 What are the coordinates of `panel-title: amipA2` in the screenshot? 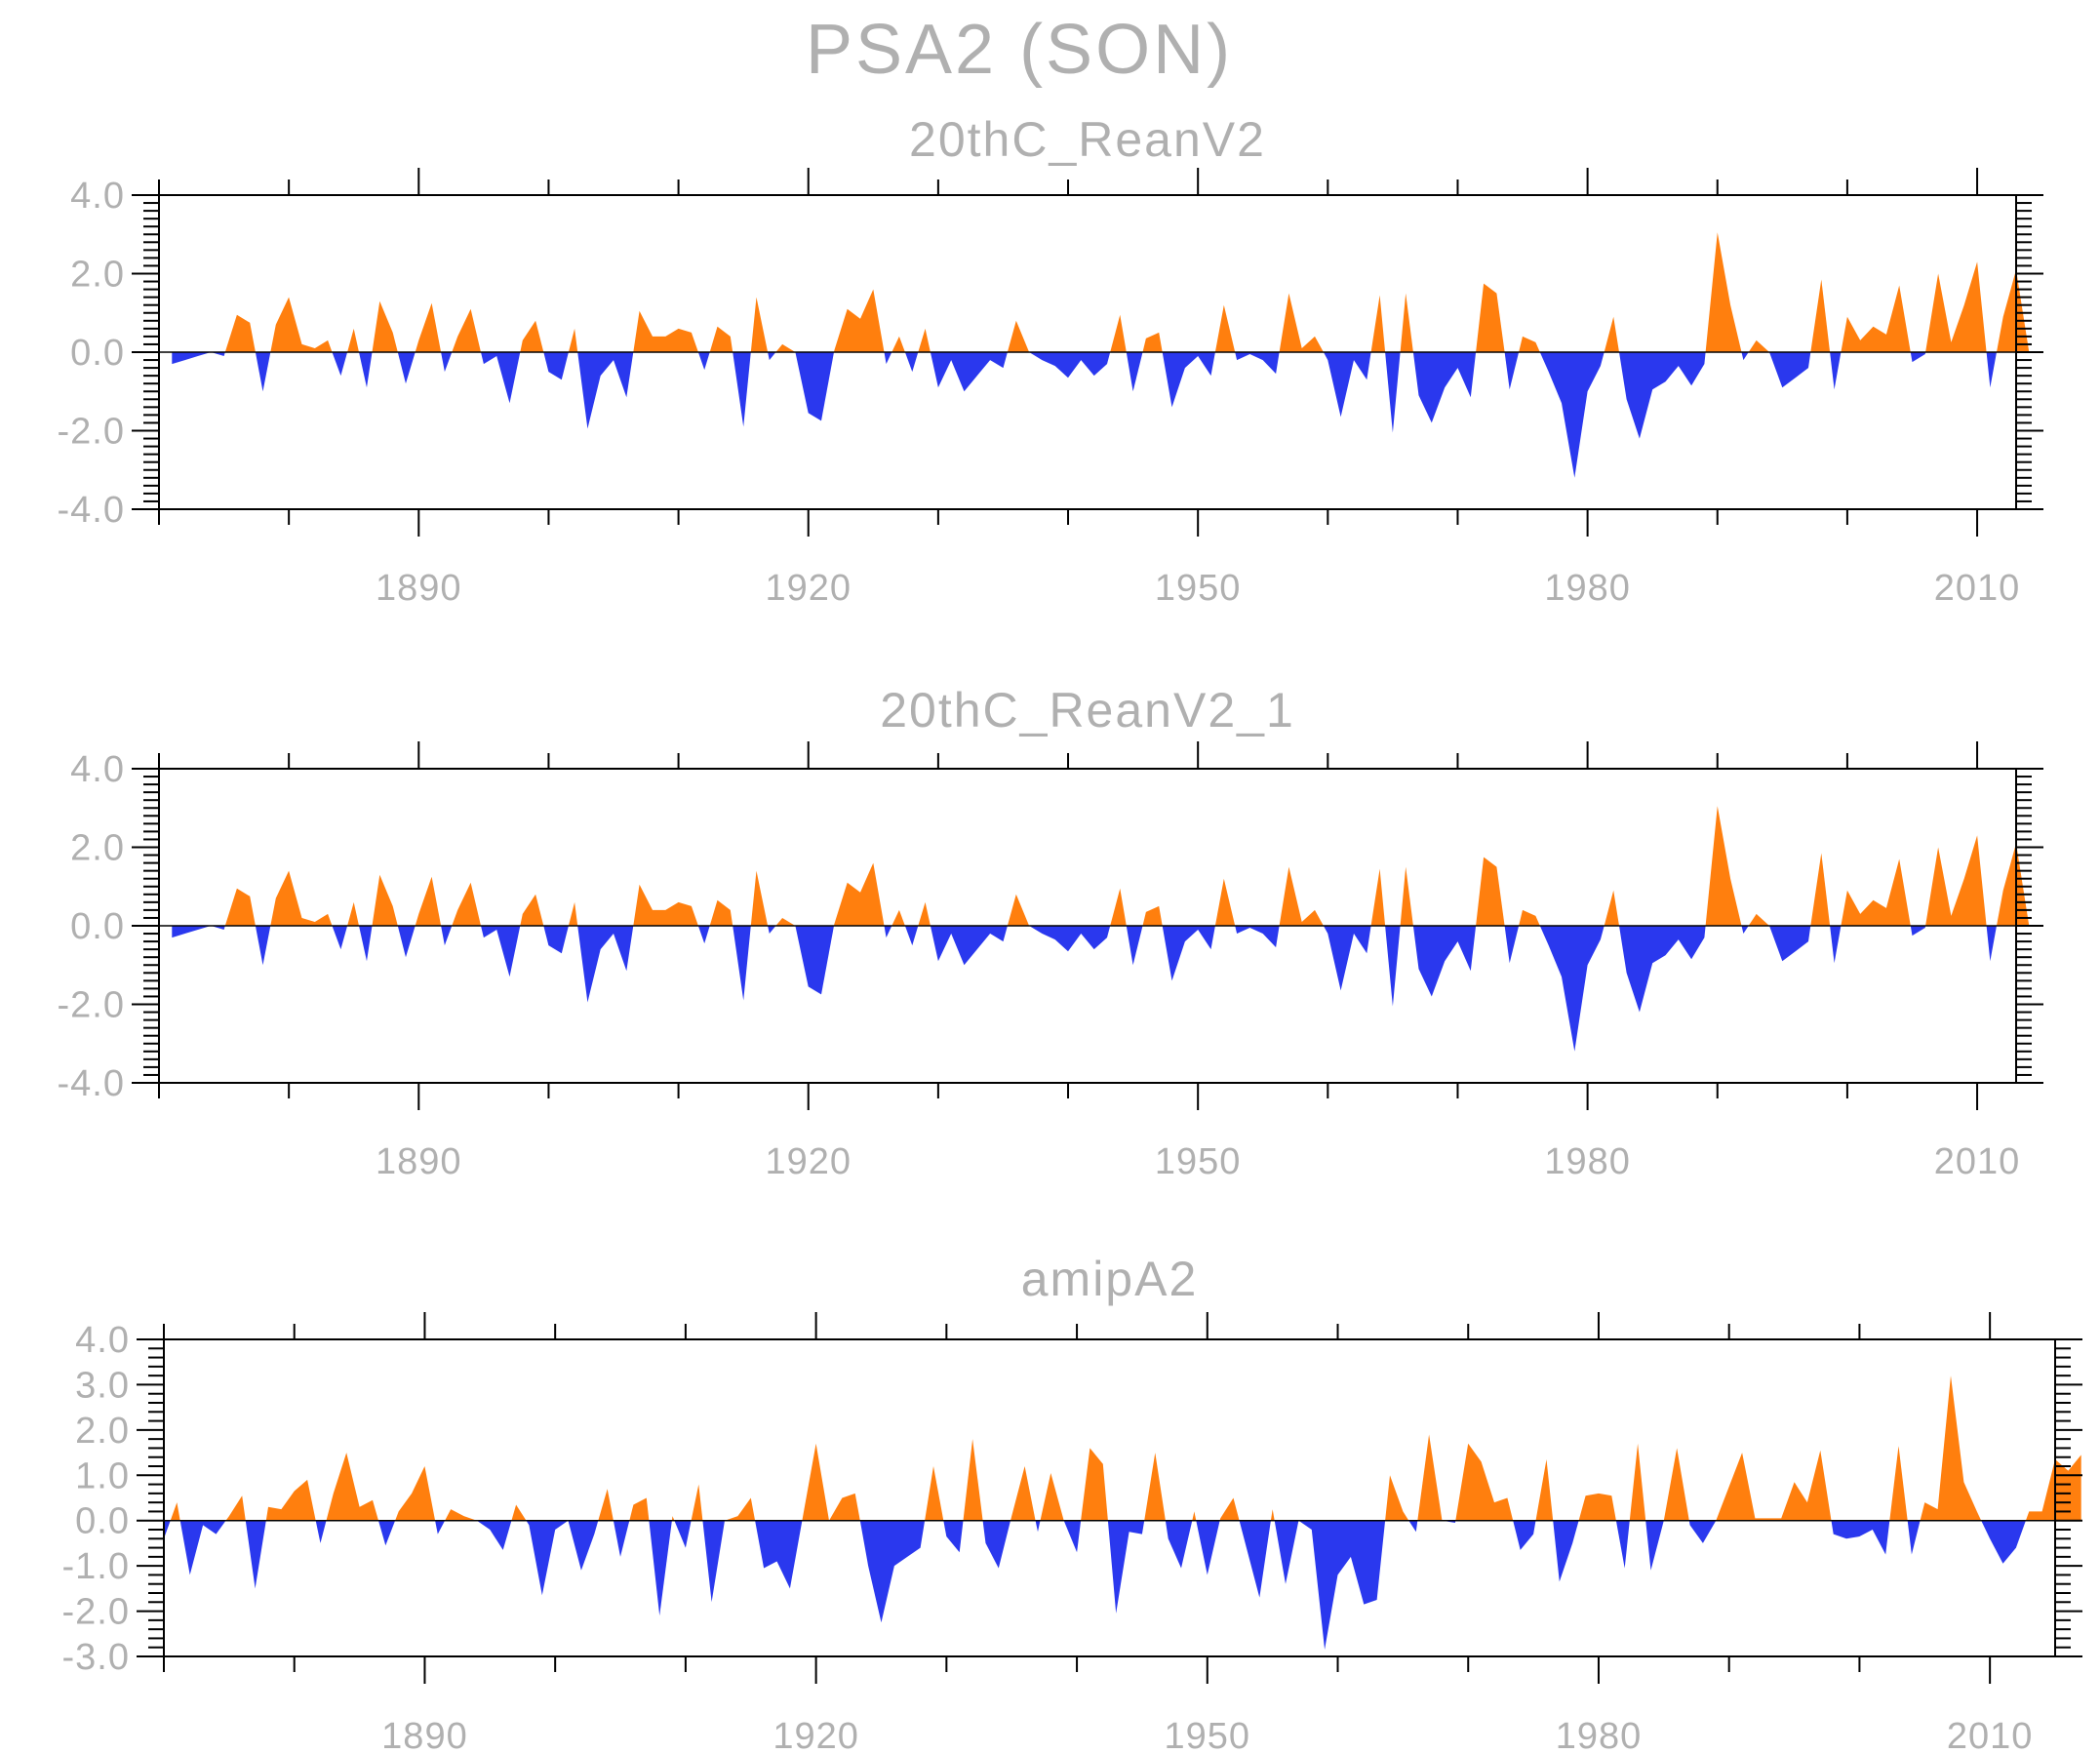 It's located at (1110, 1279).